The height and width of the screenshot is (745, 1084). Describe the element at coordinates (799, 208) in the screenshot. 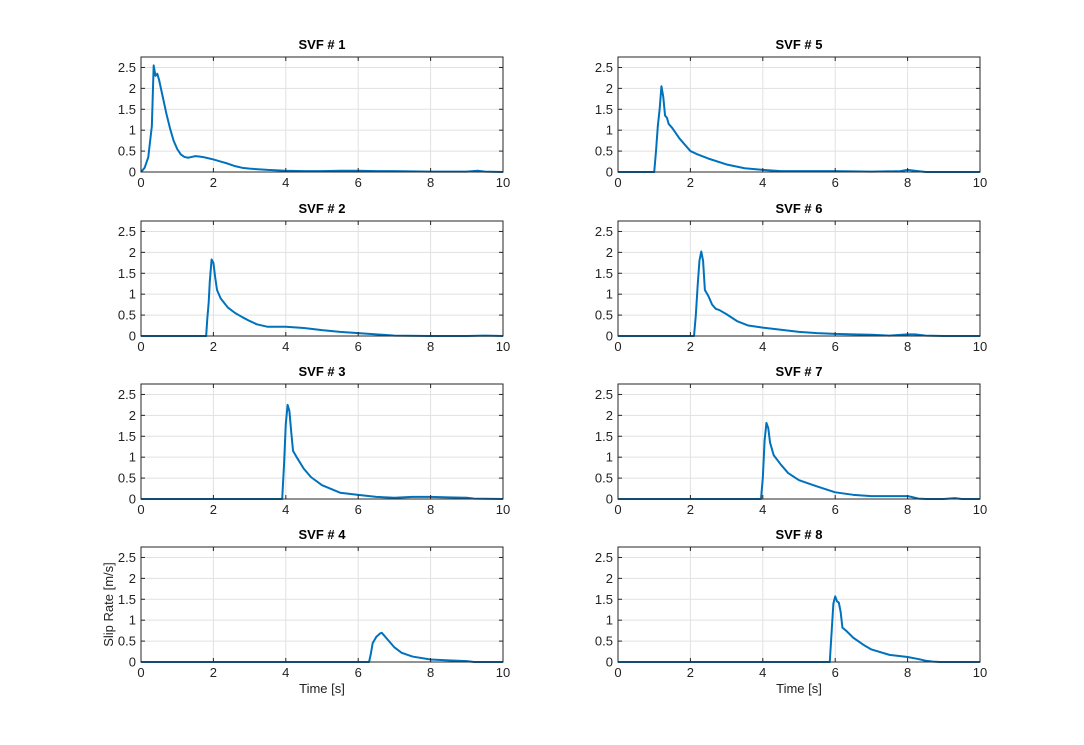

I see `subplot-title: SVF # 6` at that location.